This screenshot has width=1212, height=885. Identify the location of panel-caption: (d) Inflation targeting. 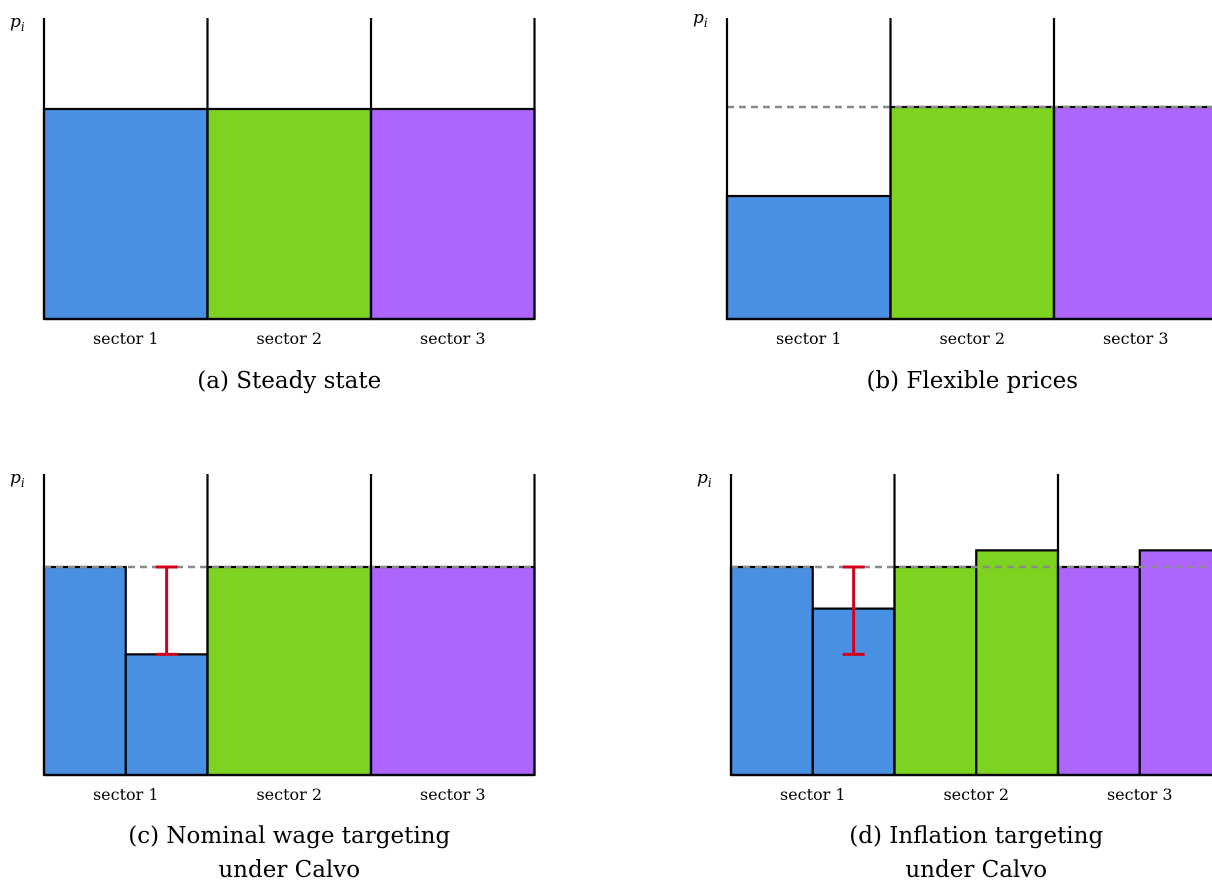
(976, 836).